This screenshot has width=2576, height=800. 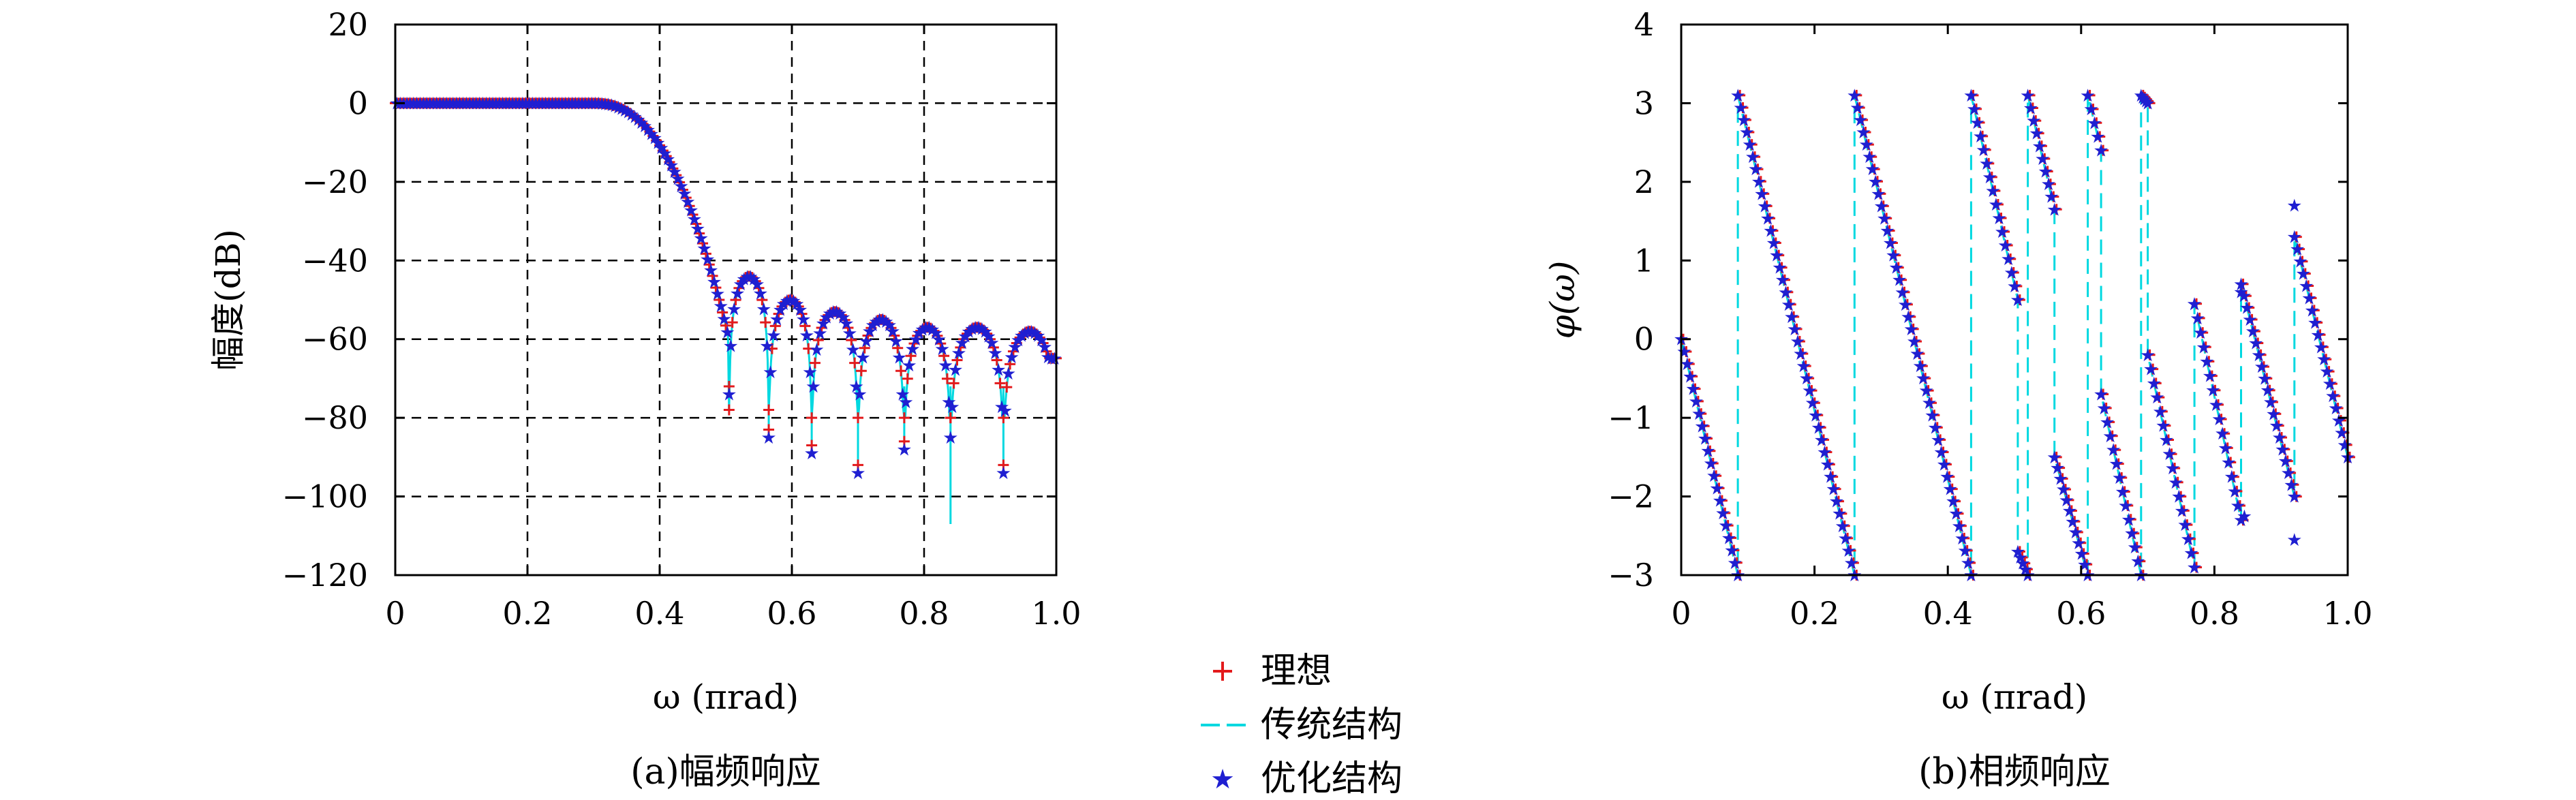 I want to click on y-tick-label: −80, so click(x=335, y=417).